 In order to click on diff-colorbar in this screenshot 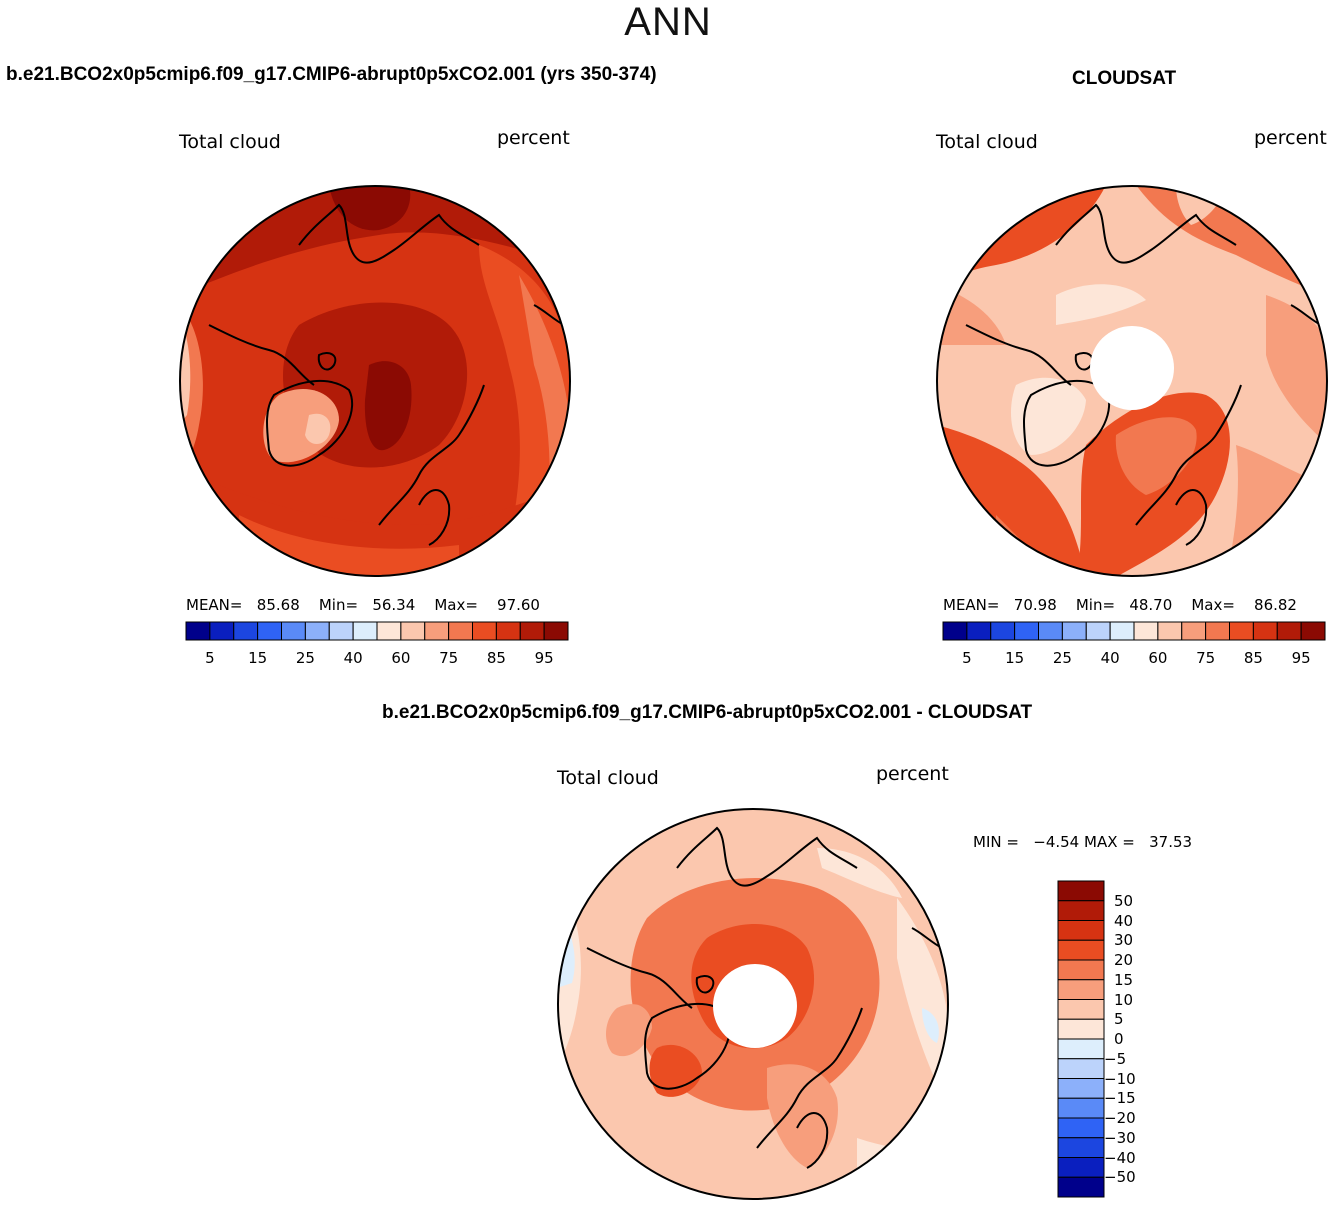, I will do `click(1081, 1039)`.